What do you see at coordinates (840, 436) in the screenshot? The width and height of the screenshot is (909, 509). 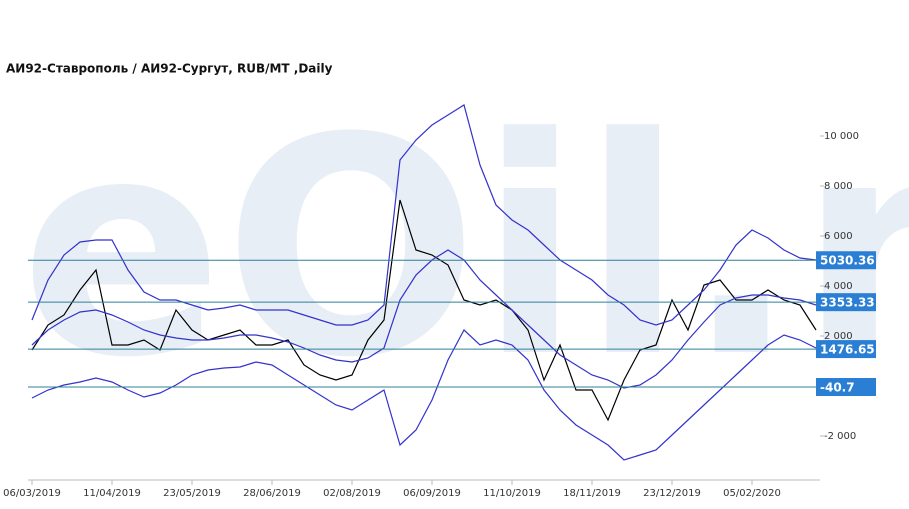 I see `y-tick-label: -2 000` at bounding box center [840, 436].